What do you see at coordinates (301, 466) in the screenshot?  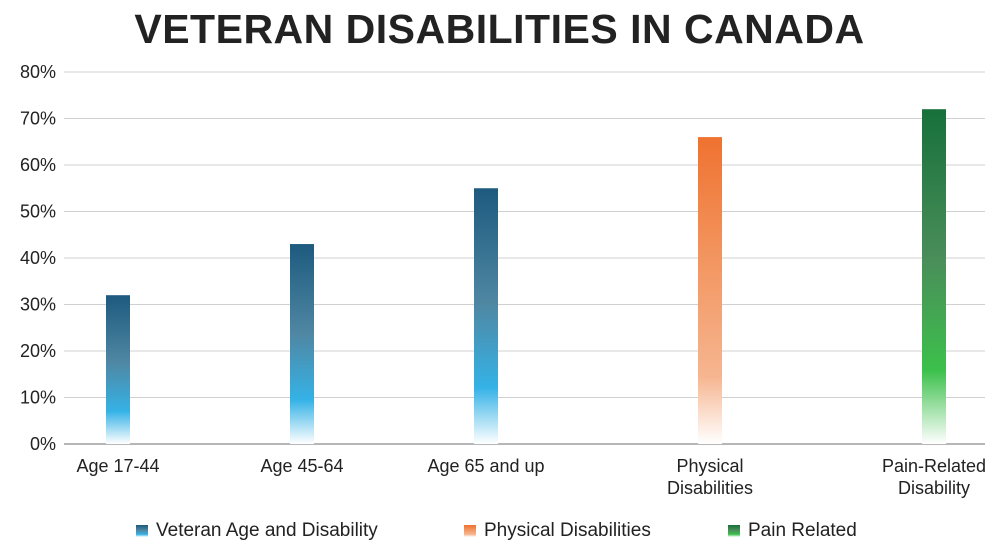 I see `x-category-label: Age 45-64` at bounding box center [301, 466].